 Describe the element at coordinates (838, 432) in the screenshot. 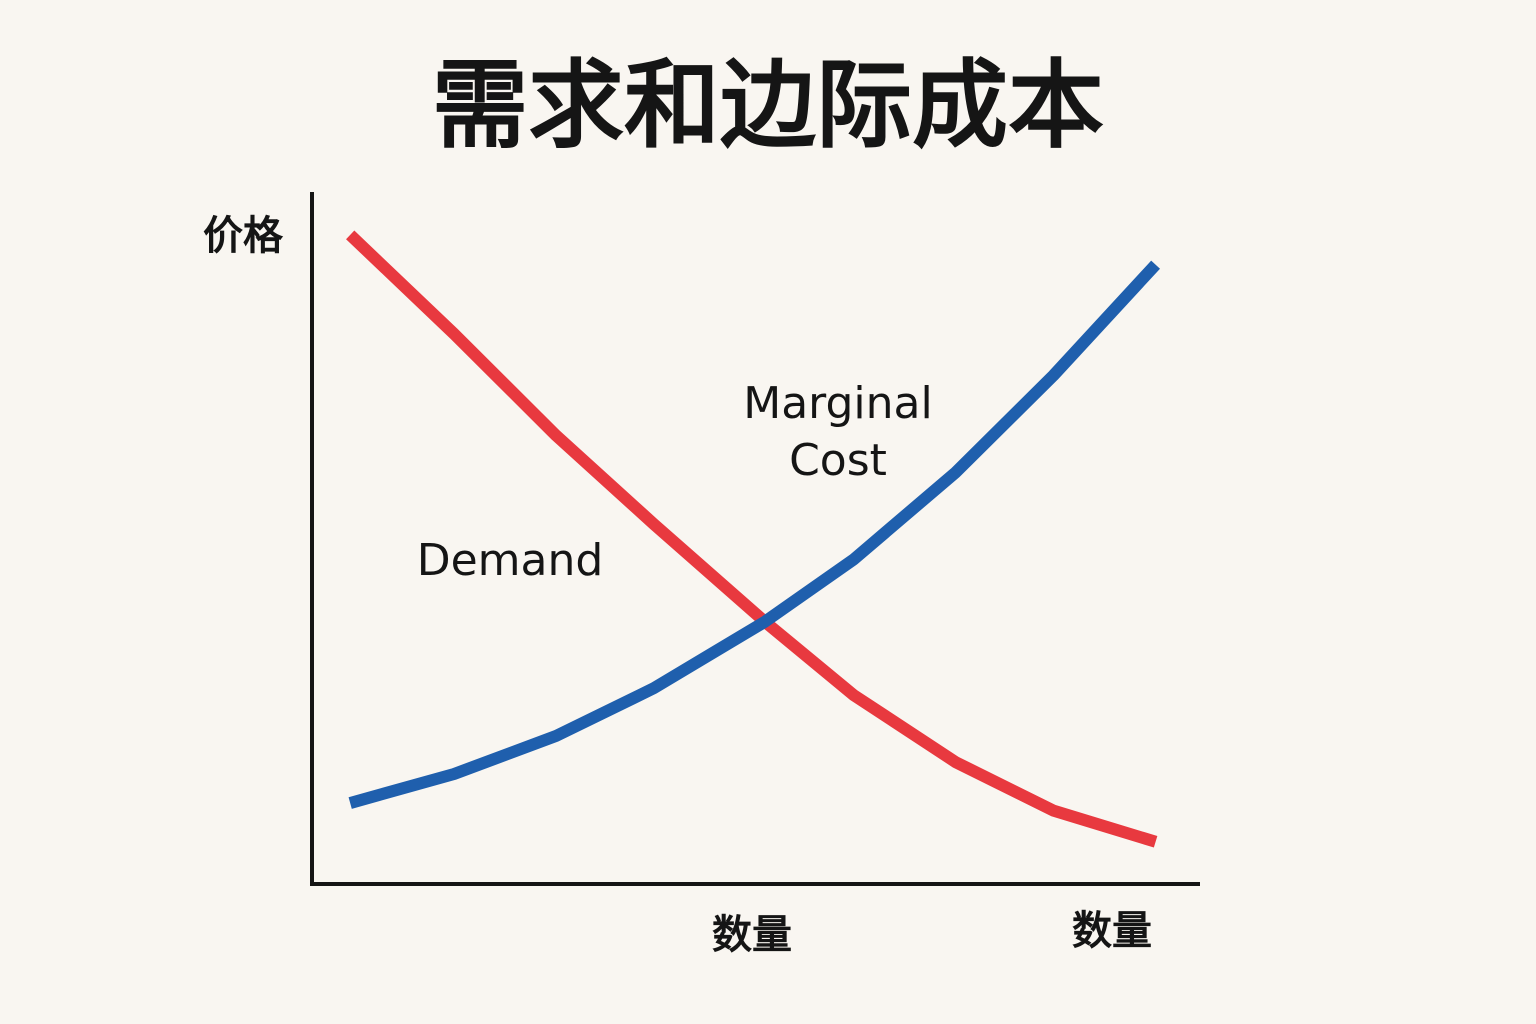

I see `series-label: Marginal Cost` at that location.